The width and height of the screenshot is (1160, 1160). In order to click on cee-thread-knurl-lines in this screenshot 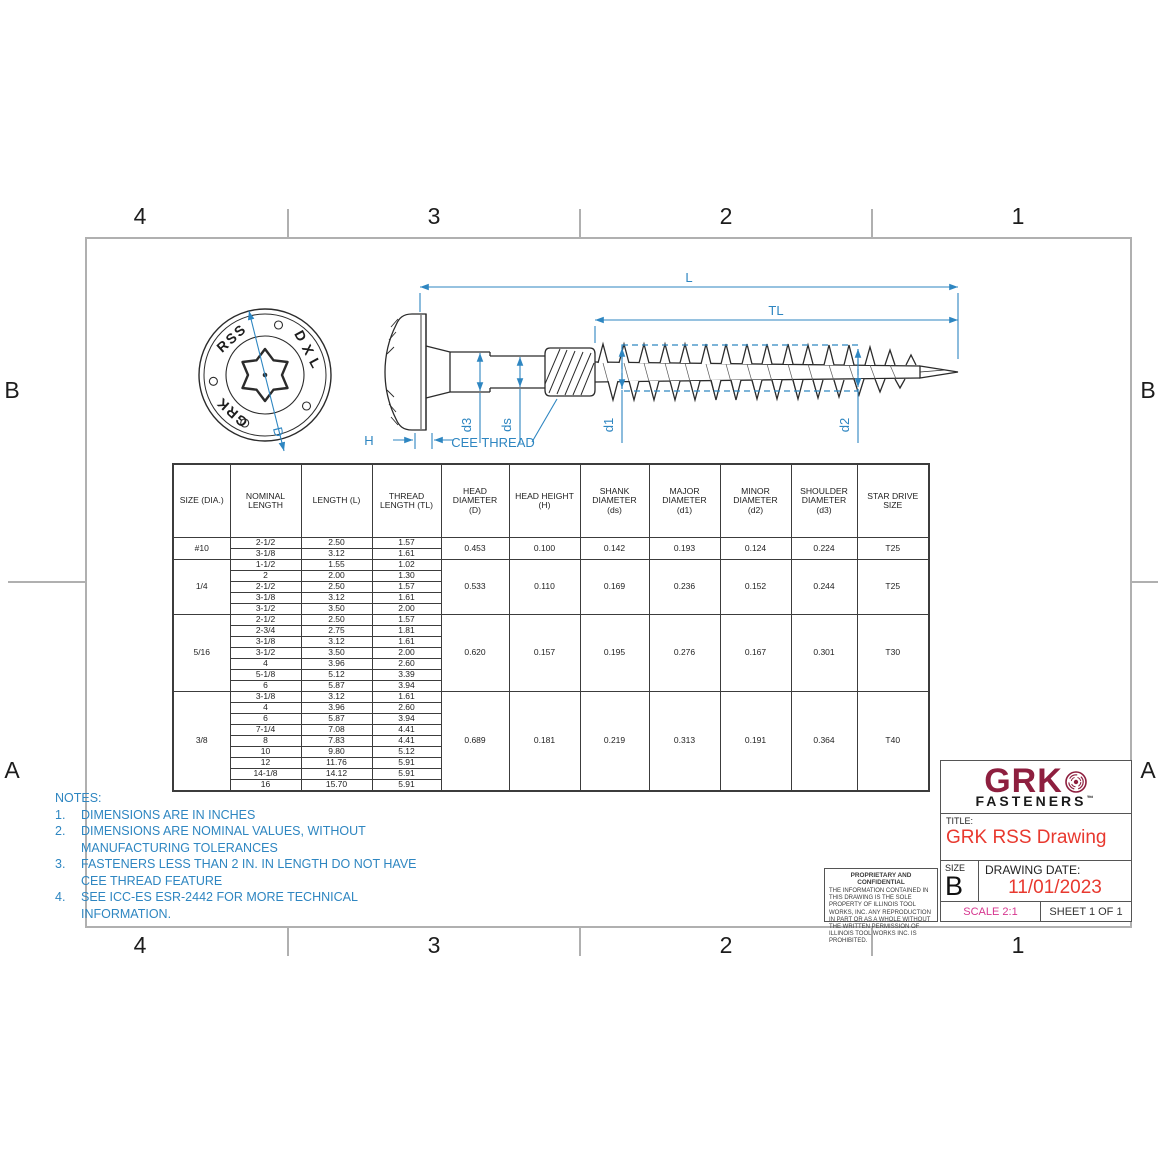, I will do `click(569, 372)`.